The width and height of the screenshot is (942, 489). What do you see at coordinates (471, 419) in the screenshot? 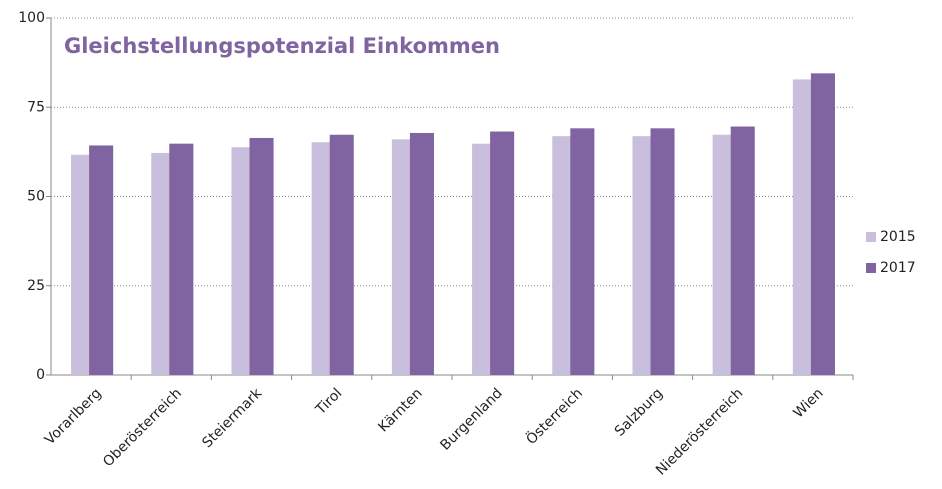
I see `x-tick-label: Burgenland` at bounding box center [471, 419].